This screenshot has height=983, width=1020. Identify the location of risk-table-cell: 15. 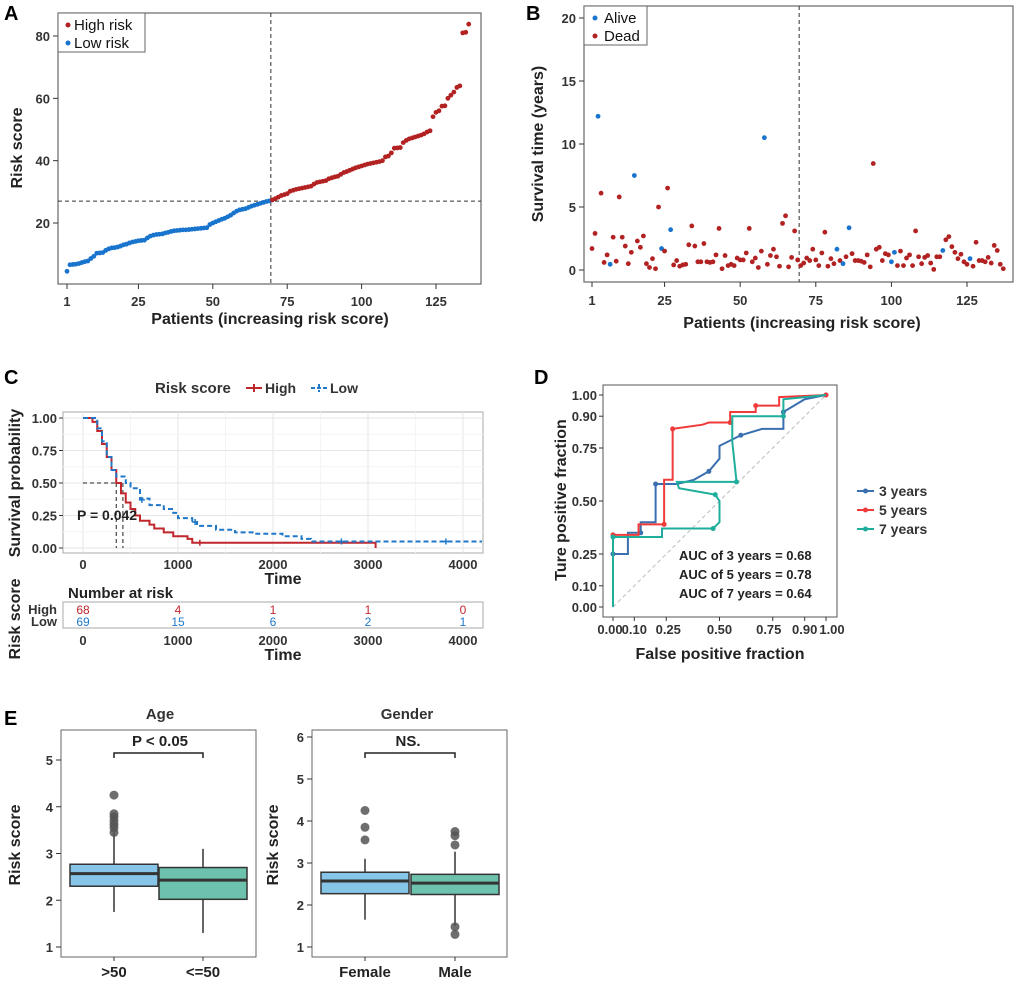
(178, 622).